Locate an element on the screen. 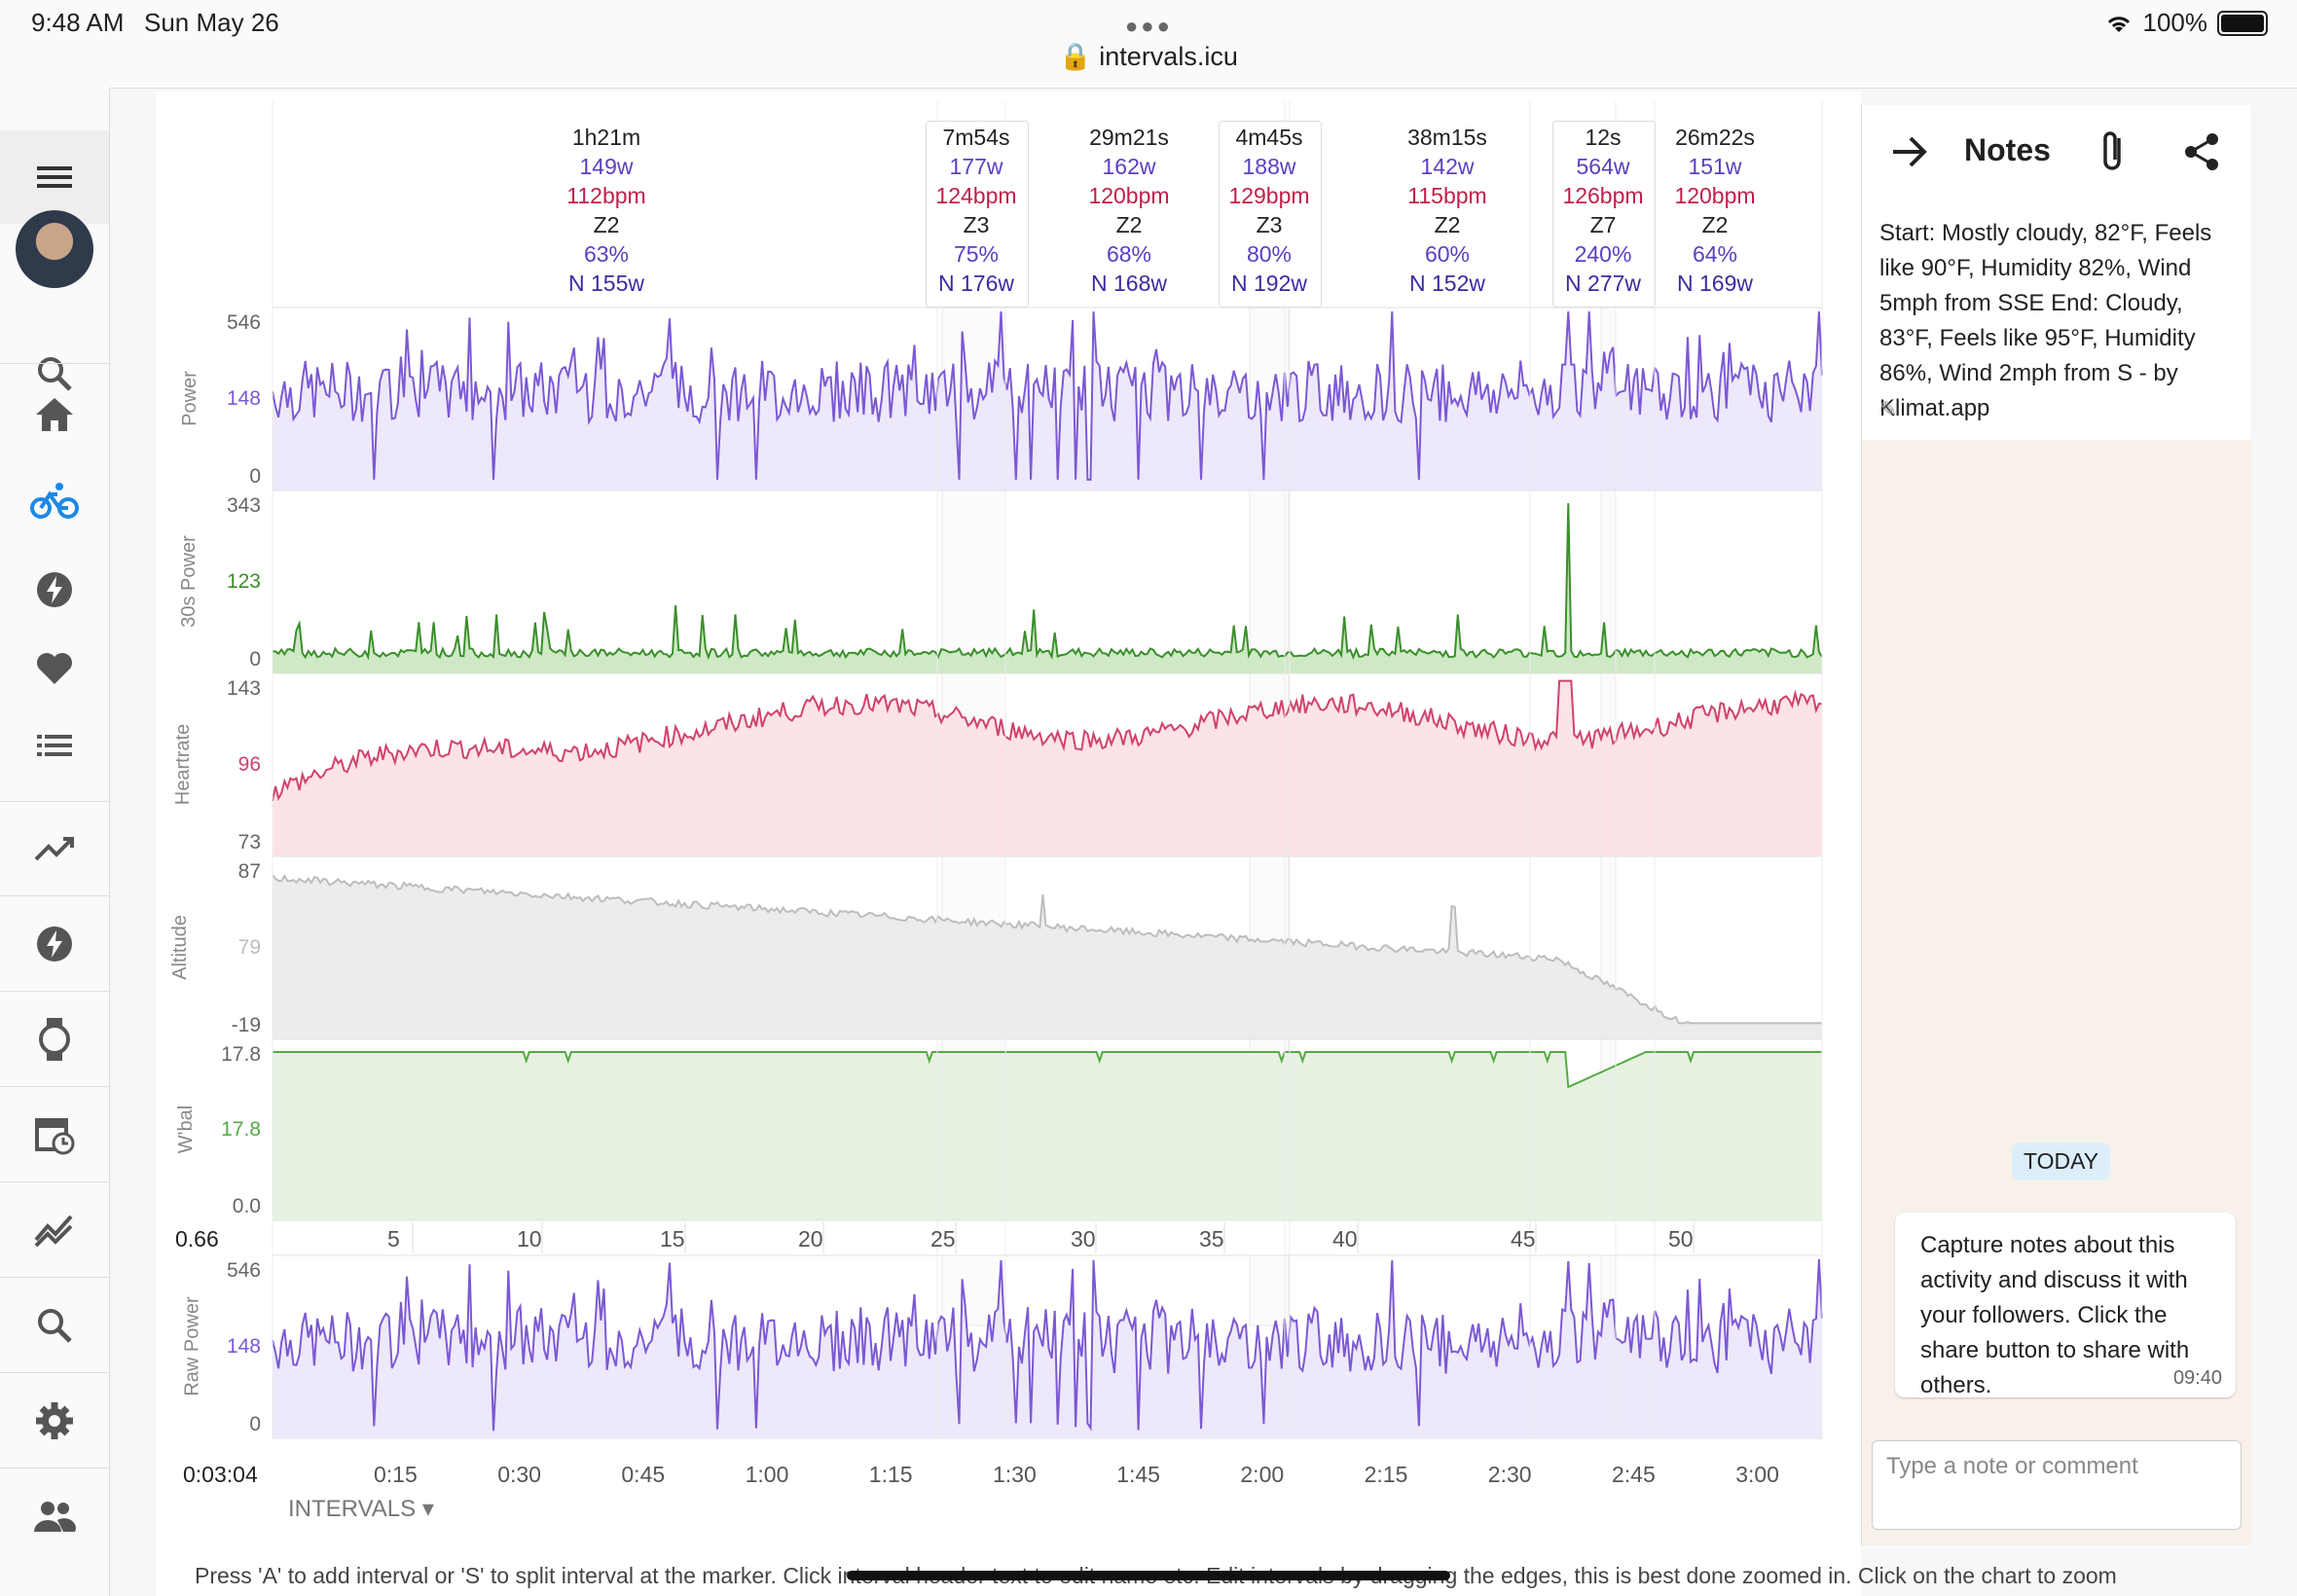 The image size is (2297, 1596). interval-power: 162w is located at coordinates (1129, 167).